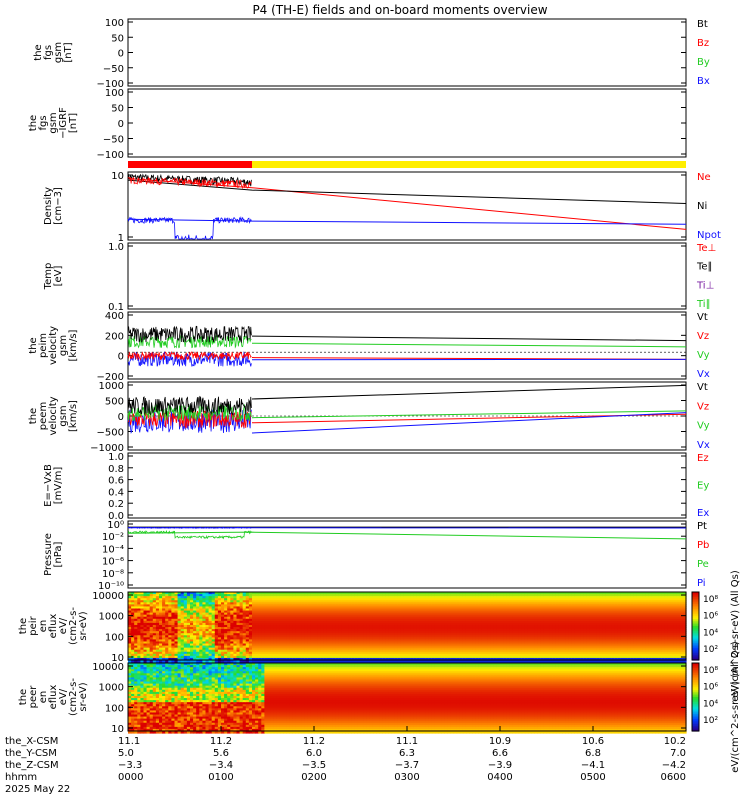  Describe the element at coordinates (703, 406) in the screenshot. I see `peem-legend-Vz: Vz` at that location.